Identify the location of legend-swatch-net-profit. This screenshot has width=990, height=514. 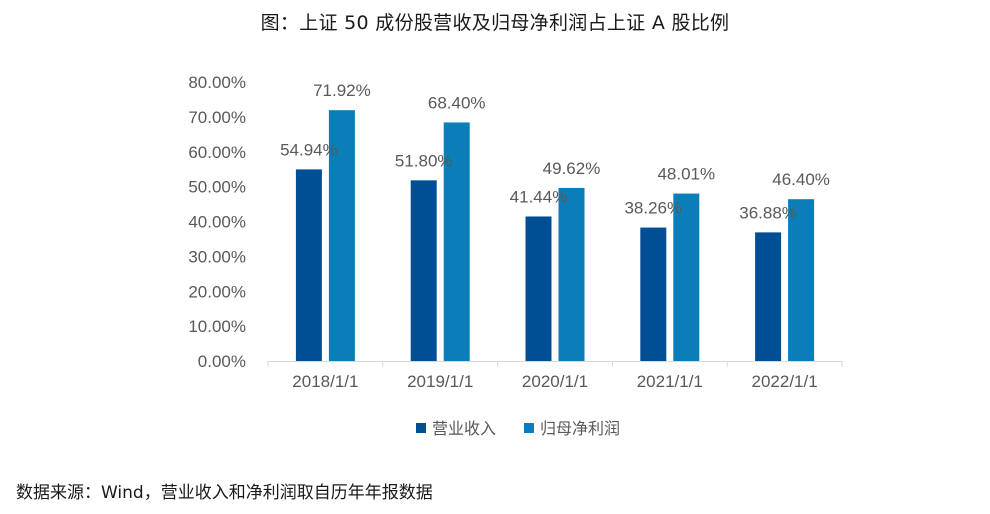
(529, 428).